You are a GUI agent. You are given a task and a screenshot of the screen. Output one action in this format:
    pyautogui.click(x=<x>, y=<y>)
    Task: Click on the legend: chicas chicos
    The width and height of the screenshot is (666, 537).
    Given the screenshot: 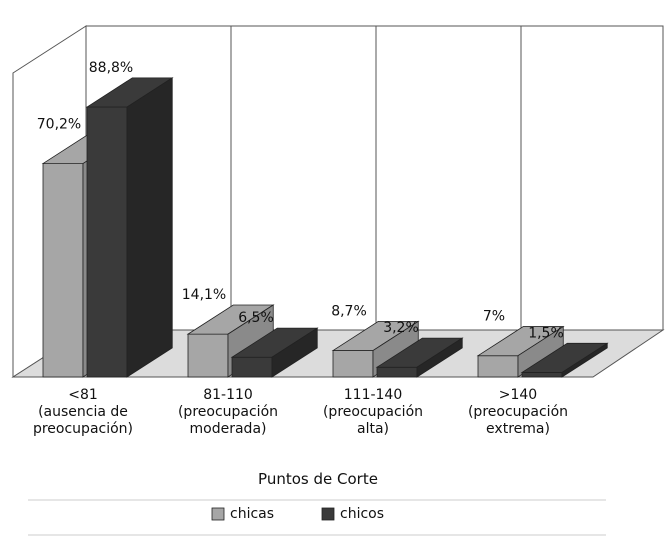 What is the action you would take?
    pyautogui.click(x=297, y=514)
    